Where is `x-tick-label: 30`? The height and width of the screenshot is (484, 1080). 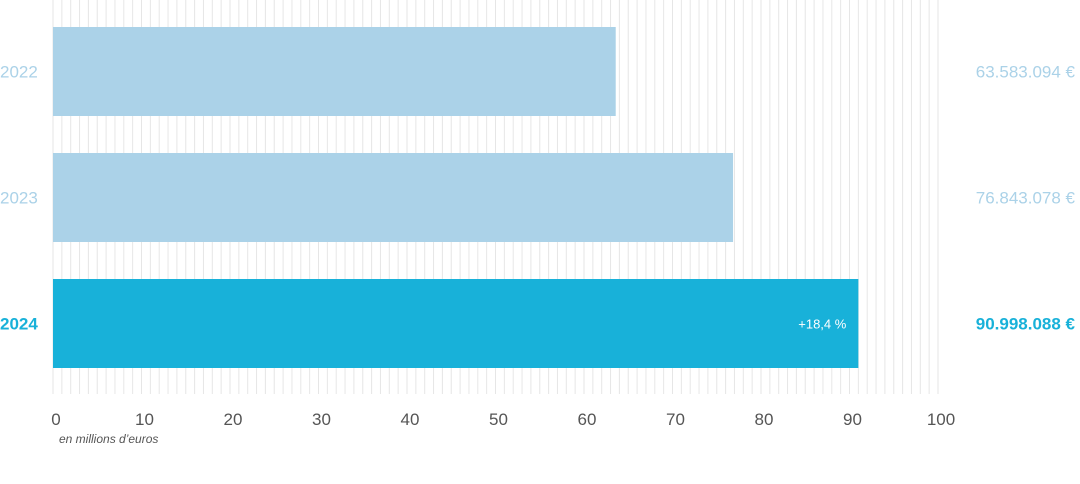 x-tick-label: 30 is located at coordinates (321, 419).